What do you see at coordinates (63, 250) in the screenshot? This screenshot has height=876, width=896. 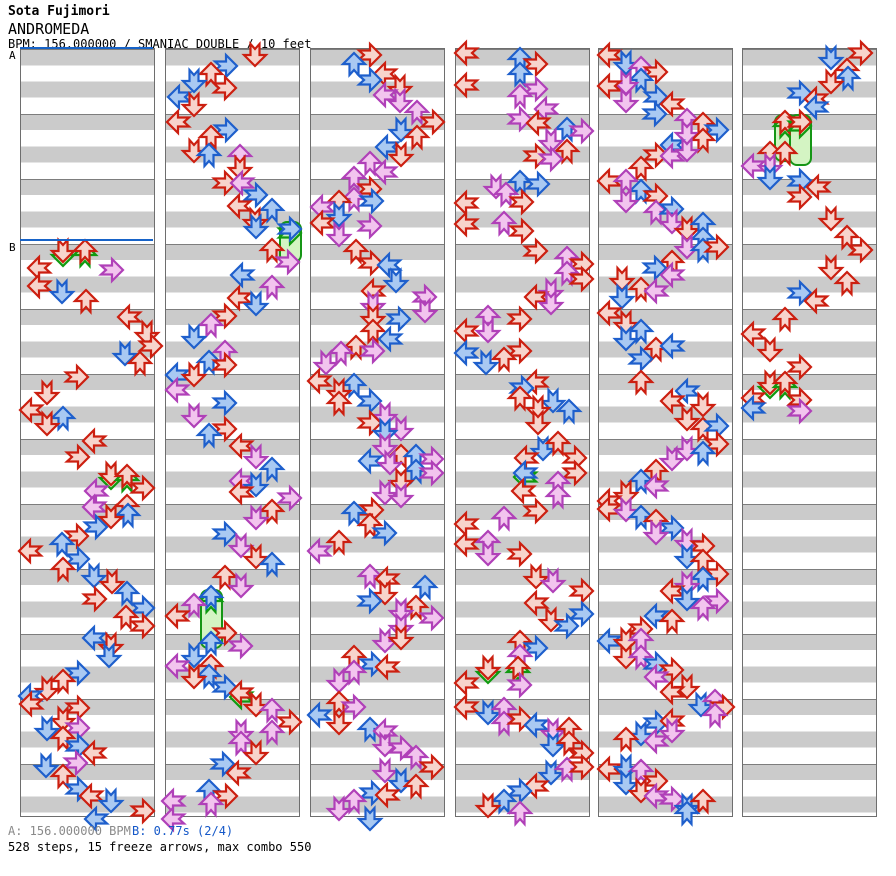 I see `note-arrow-d-freeze` at bounding box center [63, 250].